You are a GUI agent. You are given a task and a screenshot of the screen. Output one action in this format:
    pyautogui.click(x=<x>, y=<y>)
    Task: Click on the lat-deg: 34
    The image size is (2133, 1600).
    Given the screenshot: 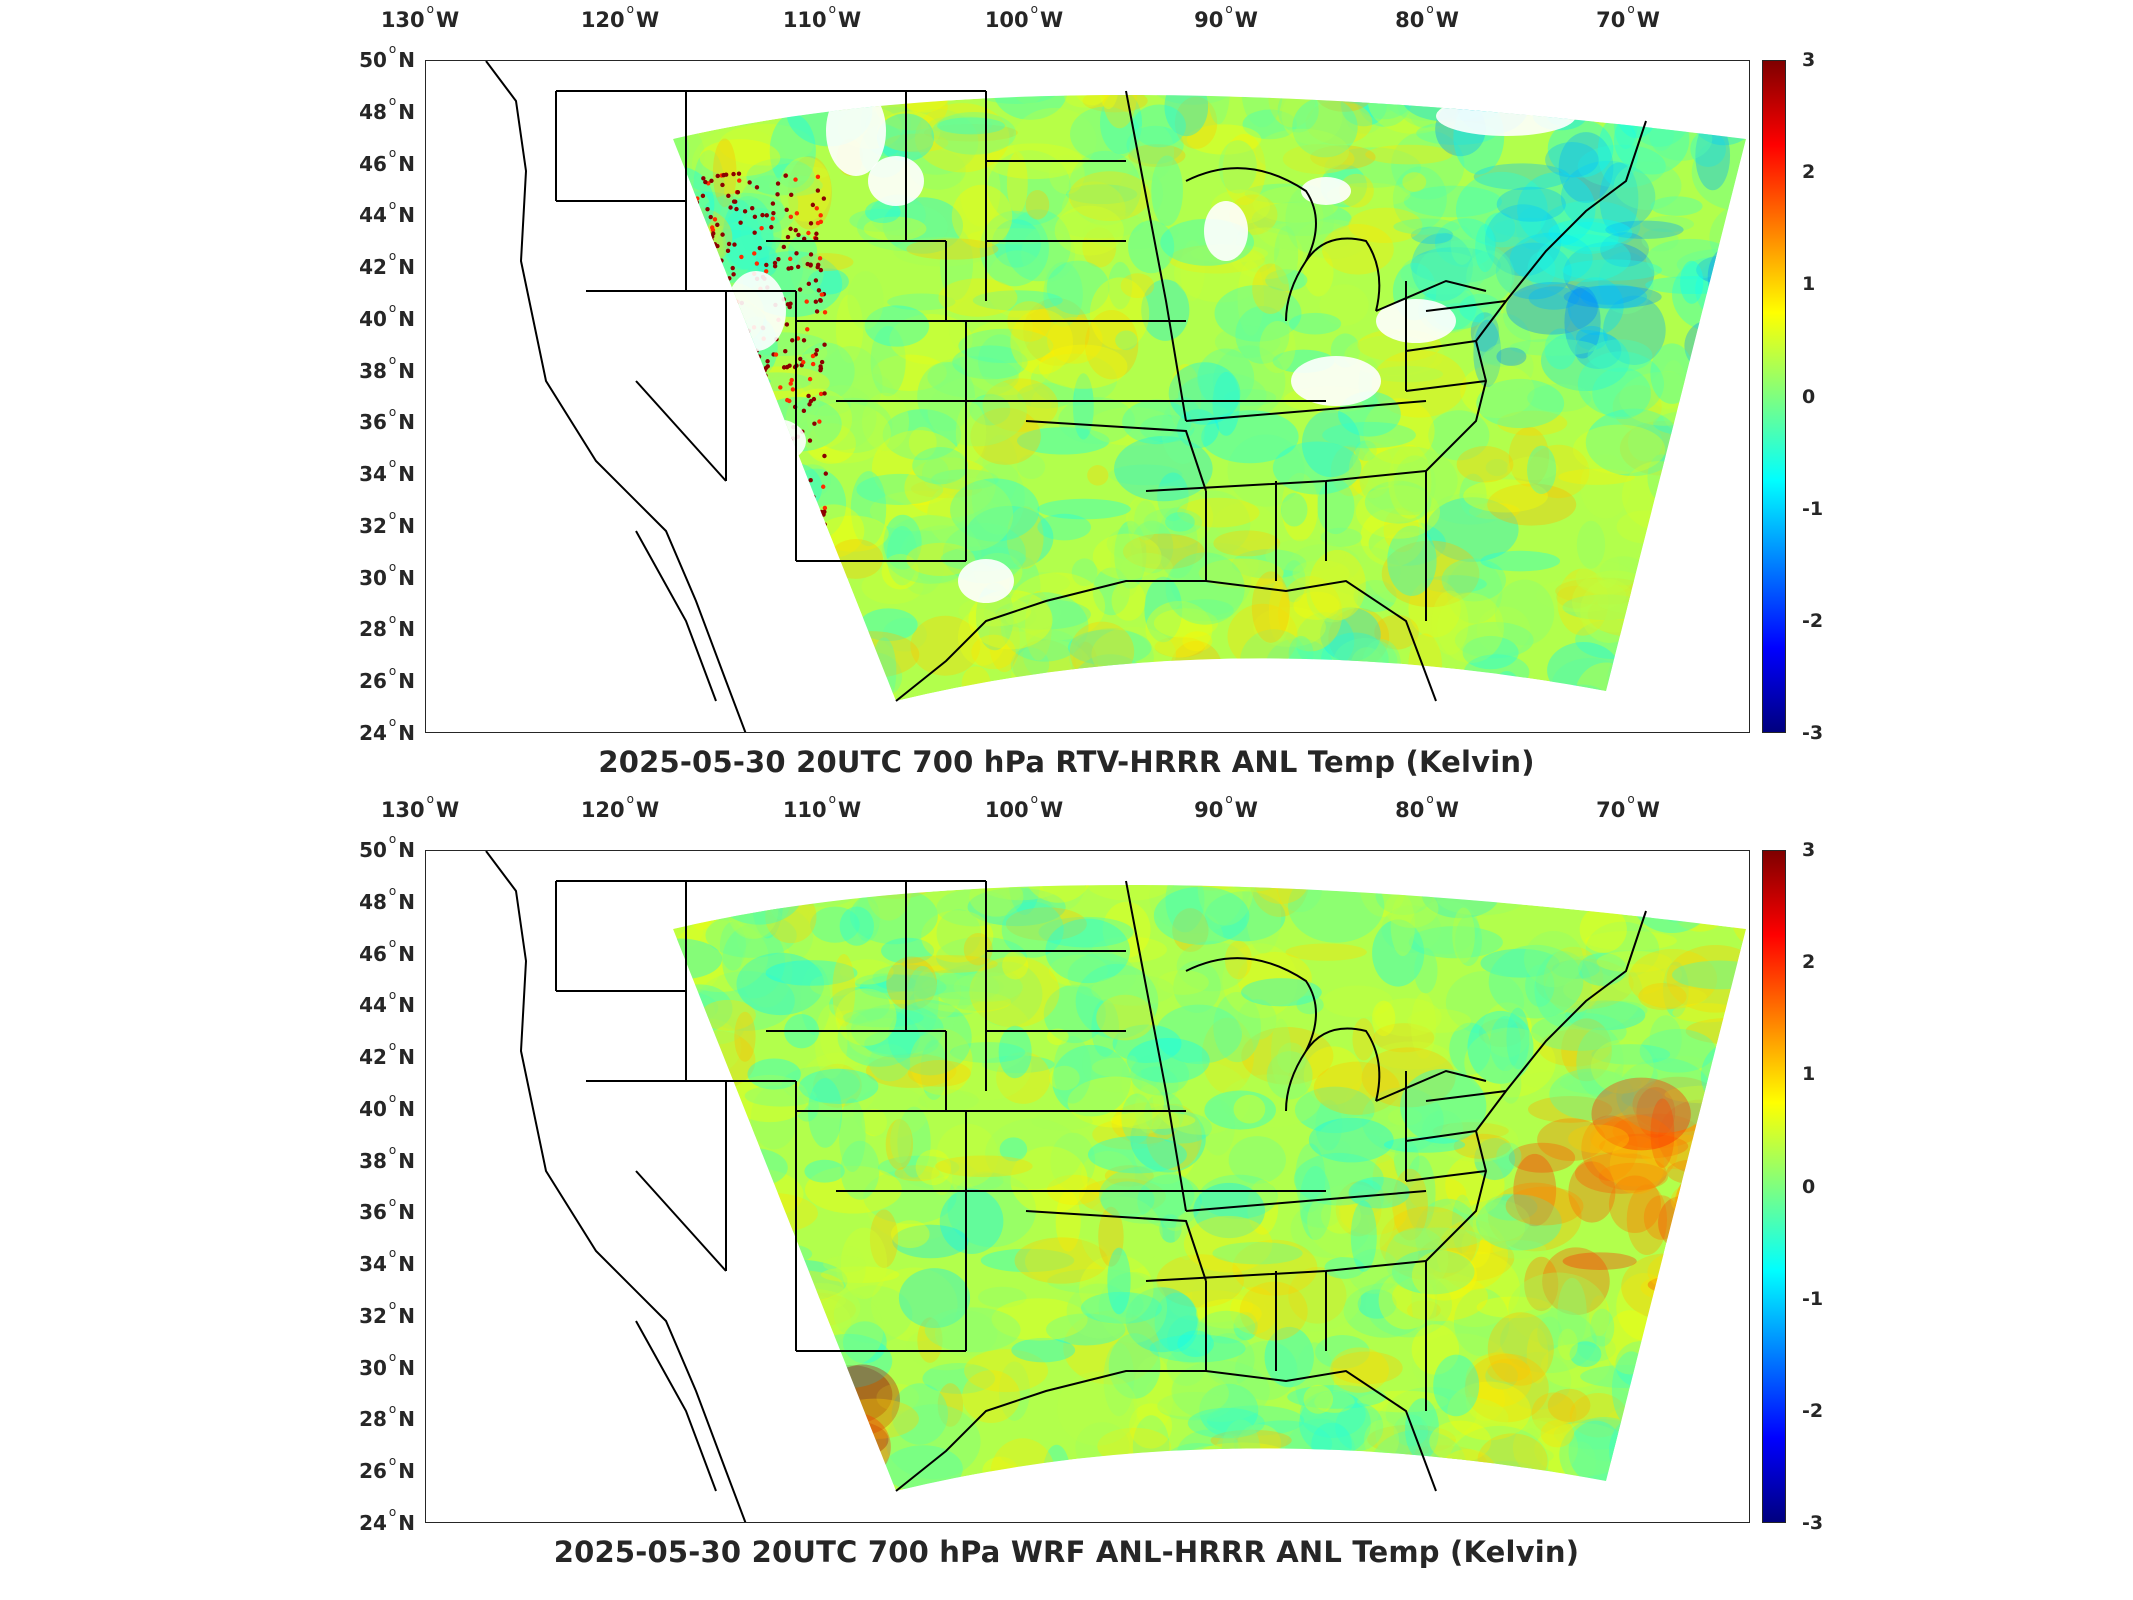 What is the action you would take?
    pyautogui.click(x=373, y=1264)
    